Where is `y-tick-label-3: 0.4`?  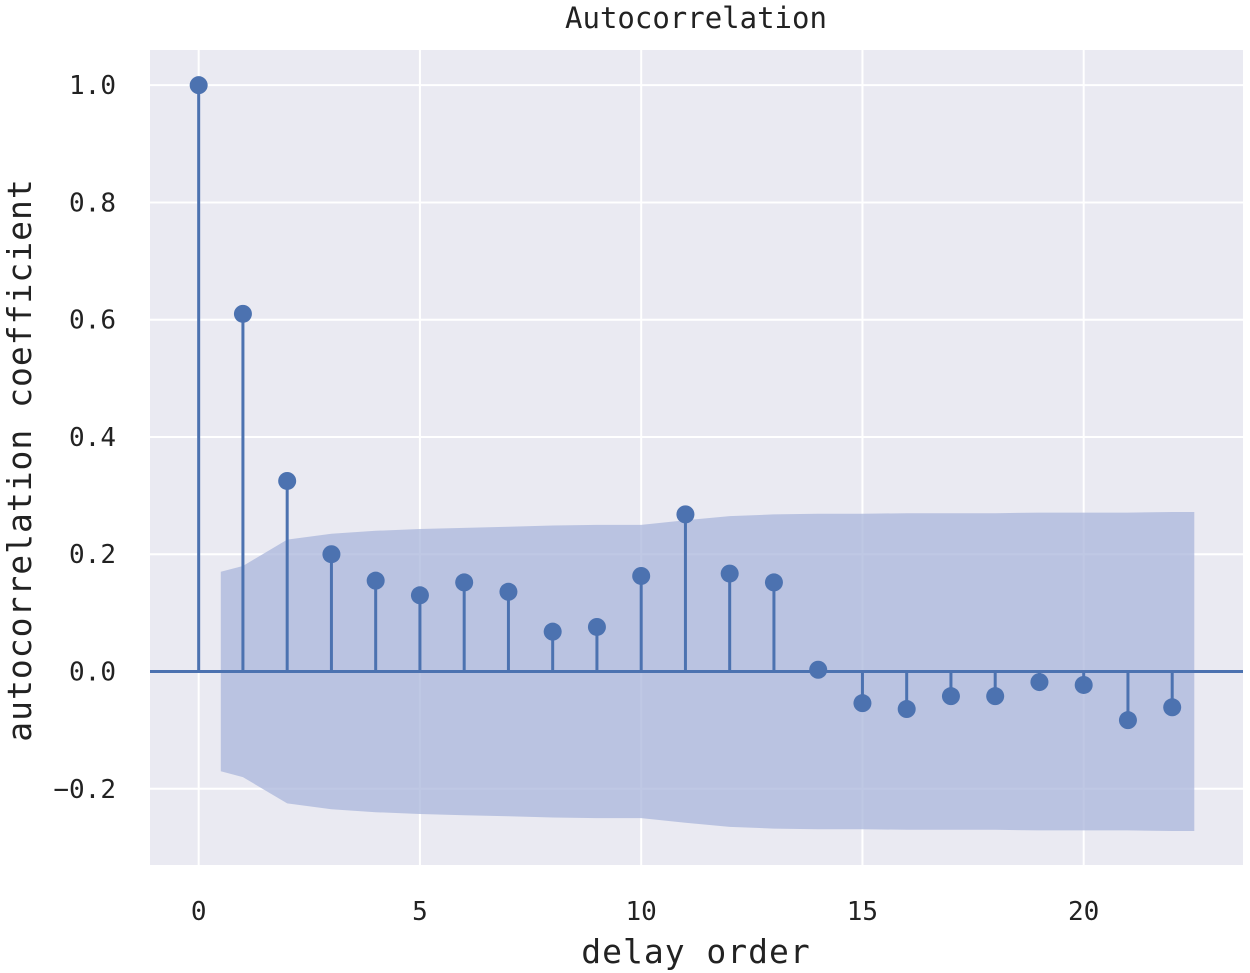
y-tick-label-3: 0.4 is located at coordinates (92, 438).